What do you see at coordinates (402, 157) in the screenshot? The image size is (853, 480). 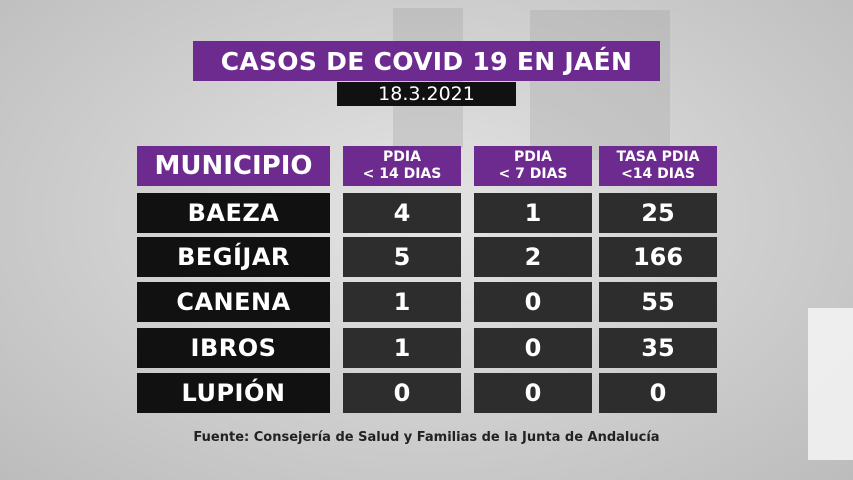 I see `header-pdia-14-line1: PDIA` at bounding box center [402, 157].